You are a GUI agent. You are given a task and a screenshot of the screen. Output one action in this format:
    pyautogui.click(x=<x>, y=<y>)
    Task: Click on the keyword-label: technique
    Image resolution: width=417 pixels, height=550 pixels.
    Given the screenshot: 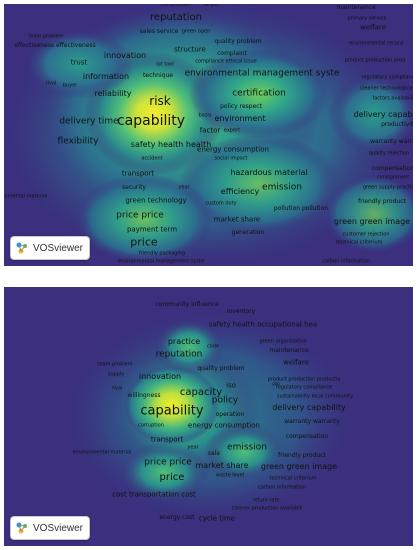 What is the action you would take?
    pyautogui.click(x=158, y=75)
    